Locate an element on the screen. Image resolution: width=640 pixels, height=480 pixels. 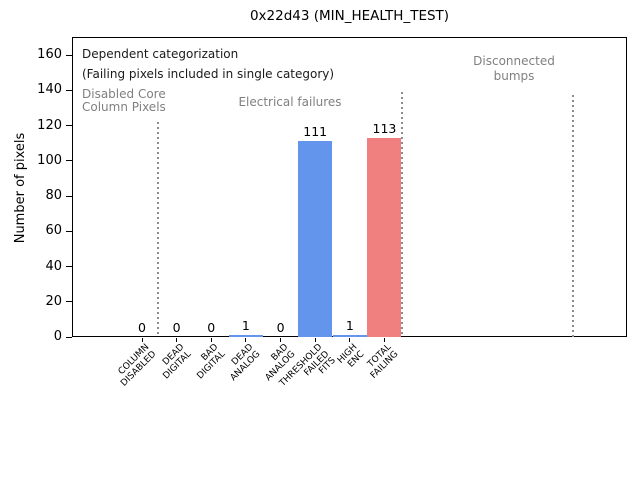
y-tick-label: 120 is located at coordinates (49, 125).